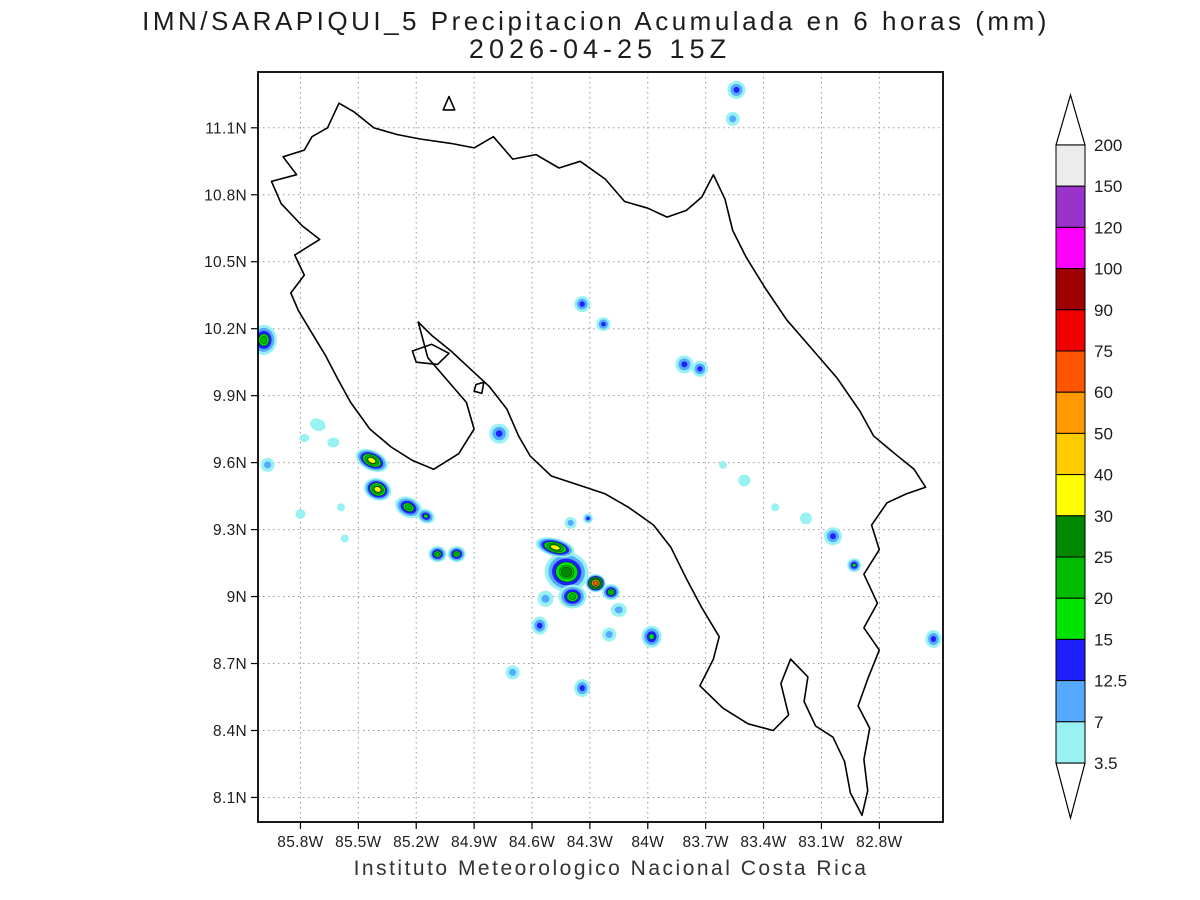 Image resolution: width=1200 pixels, height=900 pixels. What do you see at coordinates (1070, 119) in the screenshot?
I see `colorbar-overflow-up-arrow` at bounding box center [1070, 119].